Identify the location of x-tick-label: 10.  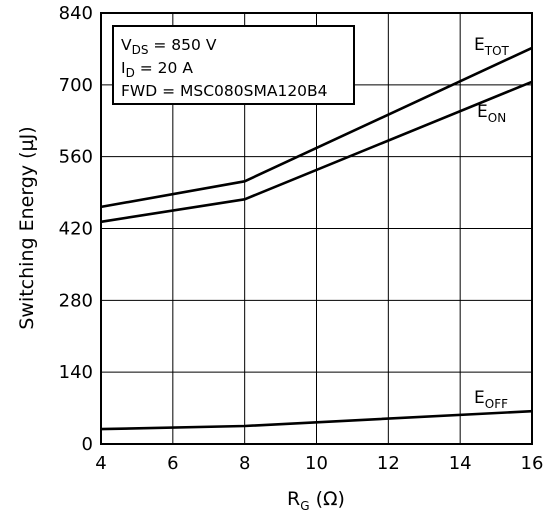
(316, 463).